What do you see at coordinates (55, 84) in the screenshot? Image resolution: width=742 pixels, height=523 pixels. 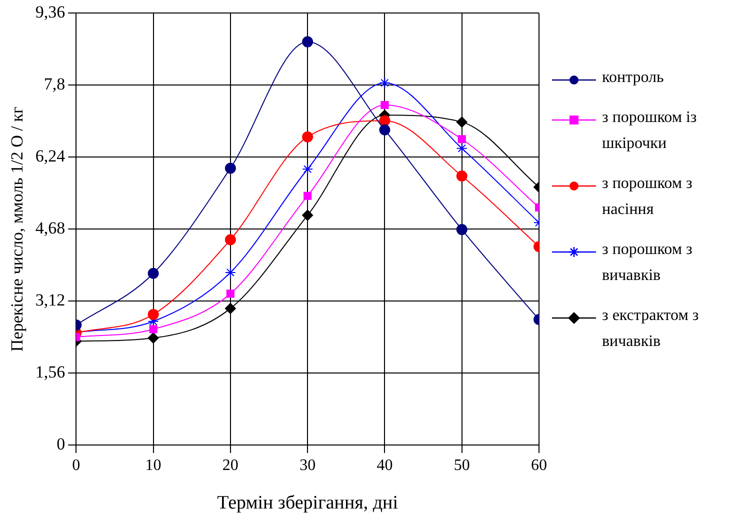 I see `y-tick-label: 7,8` at bounding box center [55, 84].